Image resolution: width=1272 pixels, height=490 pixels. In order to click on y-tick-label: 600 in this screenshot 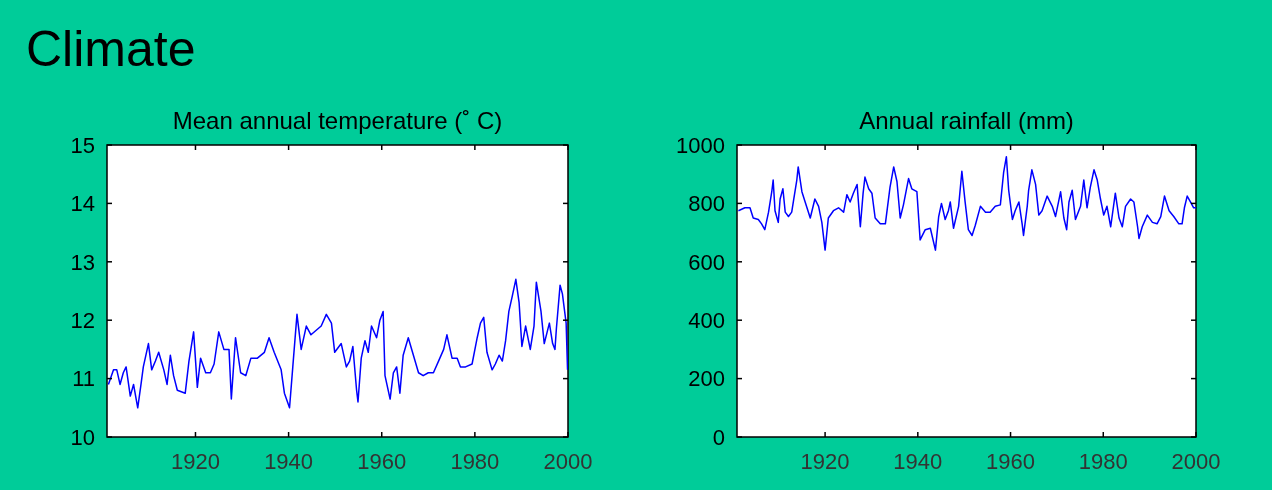, I will do `click(706, 262)`.